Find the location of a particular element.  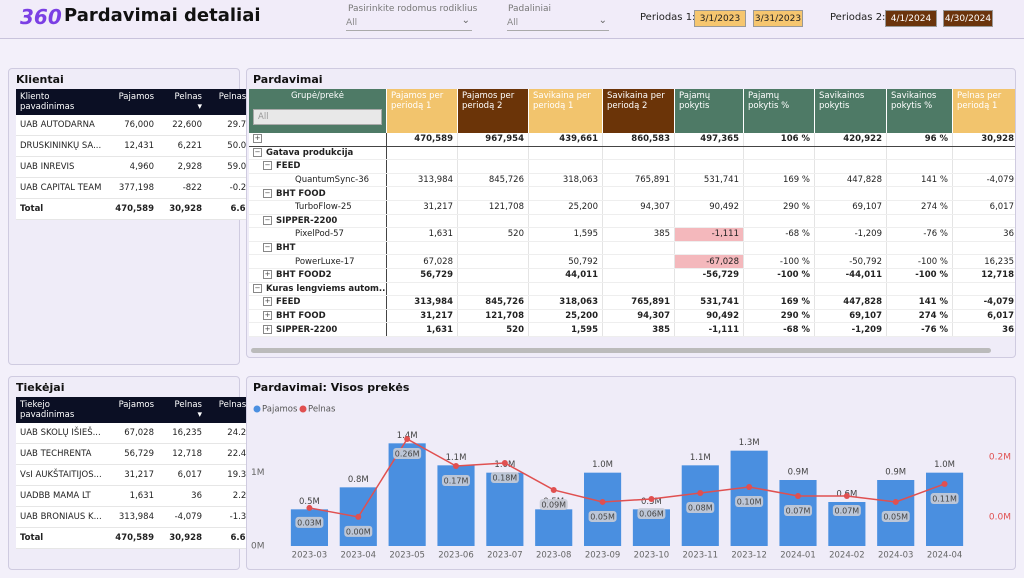

row-label: PixelPod-57 is located at coordinates (318, 234).